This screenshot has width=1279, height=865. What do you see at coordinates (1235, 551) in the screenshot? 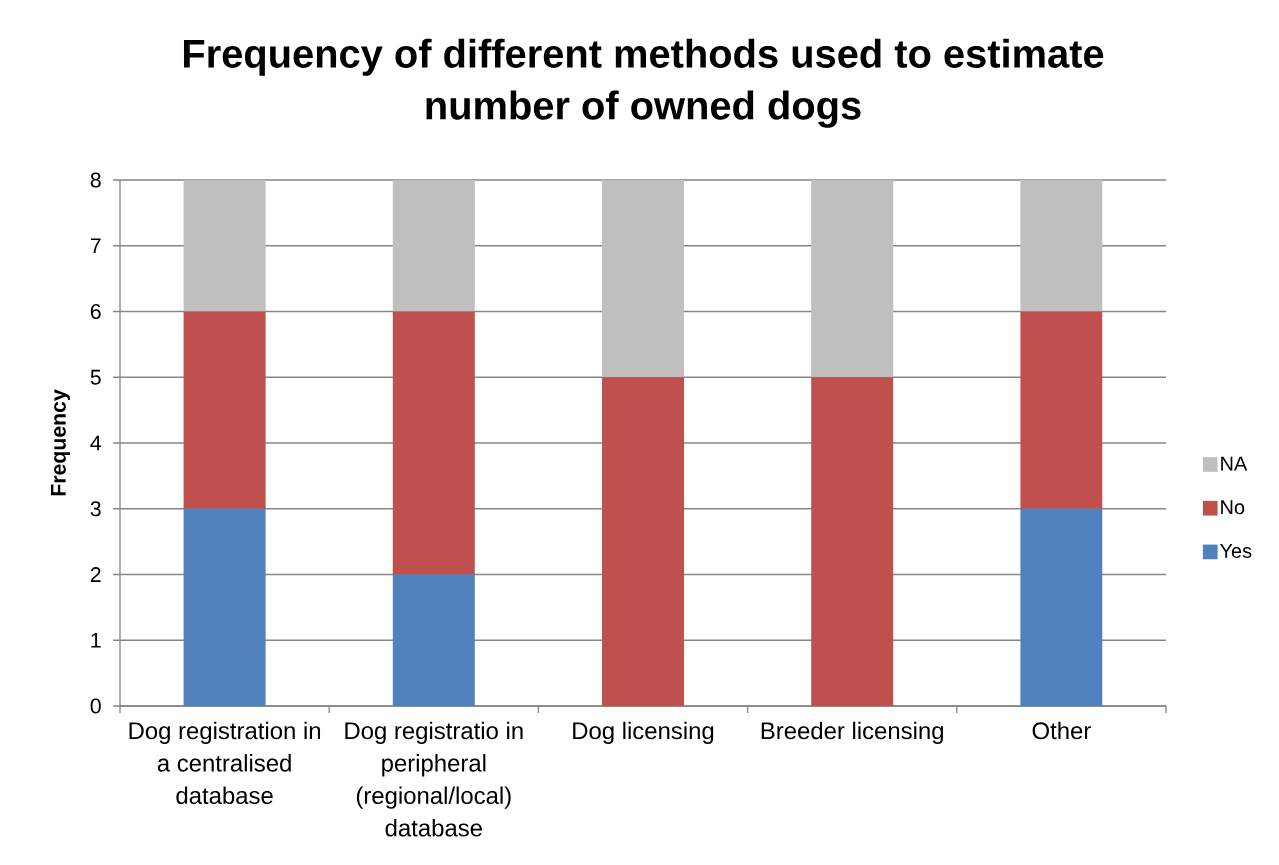
I see `legend-label: Yes` at bounding box center [1235, 551].